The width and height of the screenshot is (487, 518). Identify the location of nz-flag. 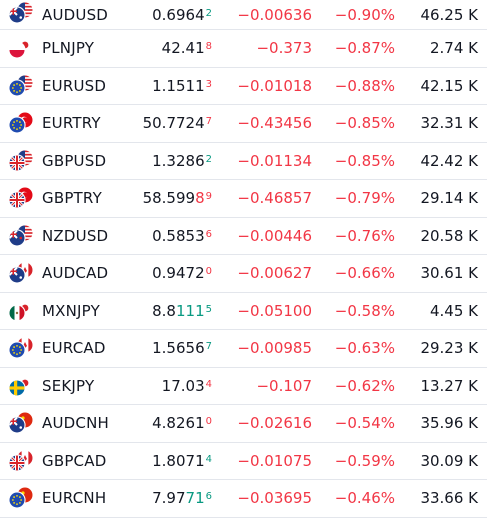
(17, 238).